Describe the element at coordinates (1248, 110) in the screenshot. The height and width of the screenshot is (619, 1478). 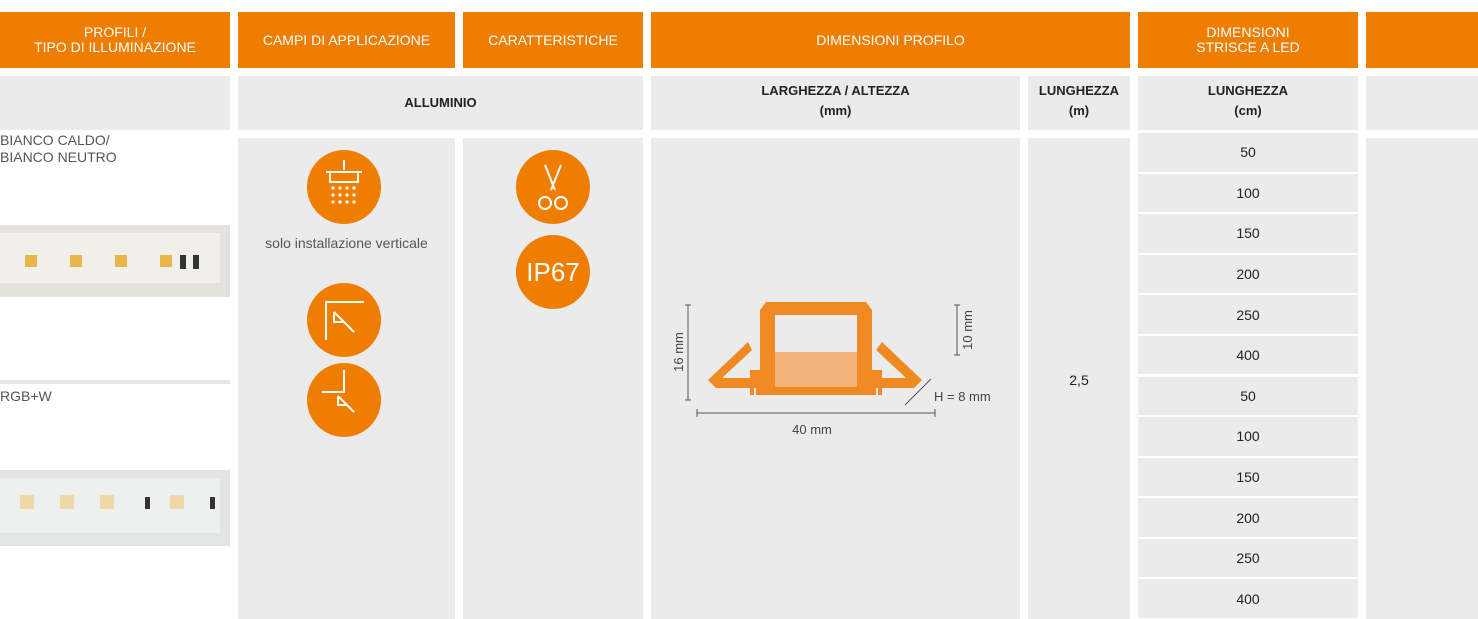
I see `unit: (cm)` at that location.